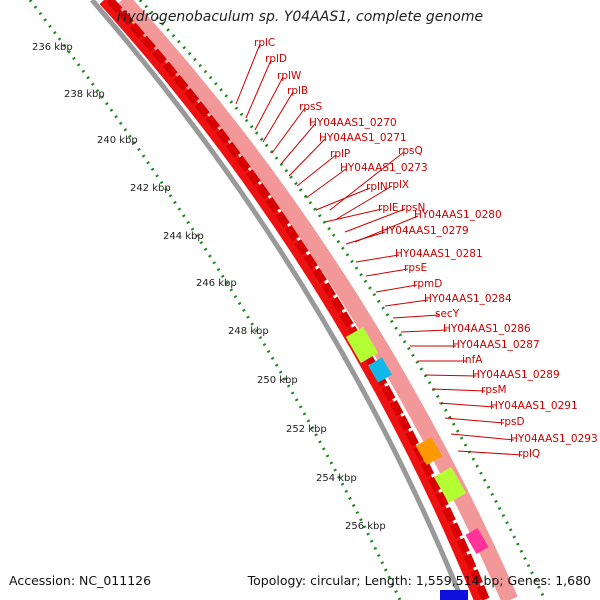 The height and width of the screenshot is (600, 600). Describe the element at coordinates (384, 168) in the screenshot. I see `gene-label: HY04AAS1_0273` at that location.